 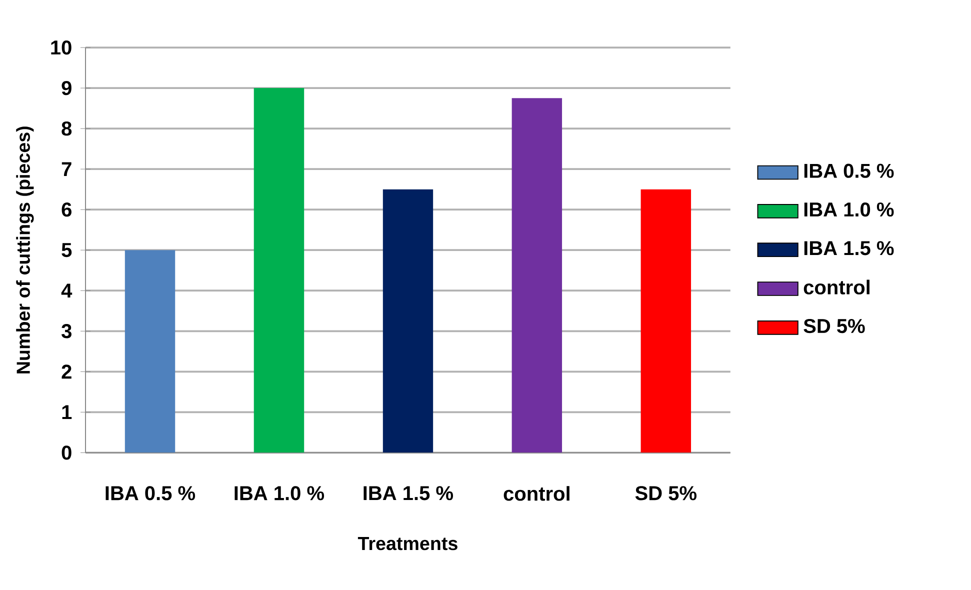 What do you see at coordinates (849, 171) in the screenshot?
I see `legend-label: IBA 0.5 %` at bounding box center [849, 171].